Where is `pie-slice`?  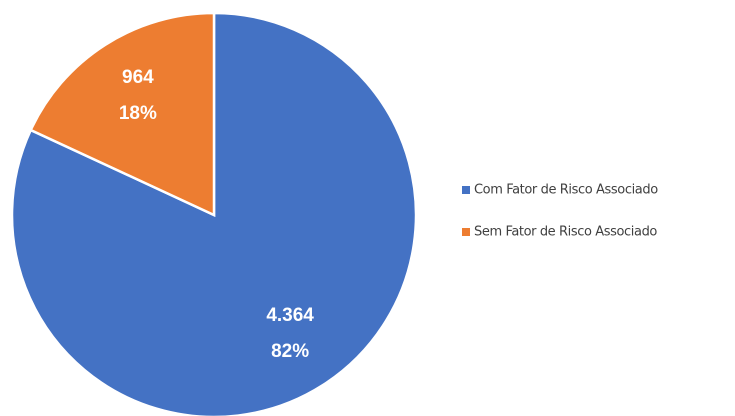 pie-slice is located at coordinates (122, 114).